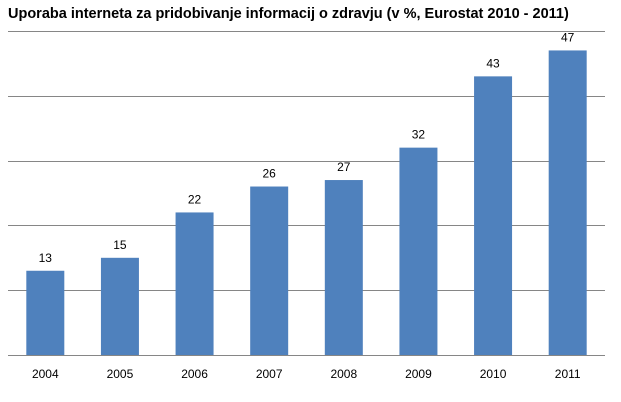  Describe the element at coordinates (195, 199) in the screenshot. I see `data-label-2006: 22` at that location.